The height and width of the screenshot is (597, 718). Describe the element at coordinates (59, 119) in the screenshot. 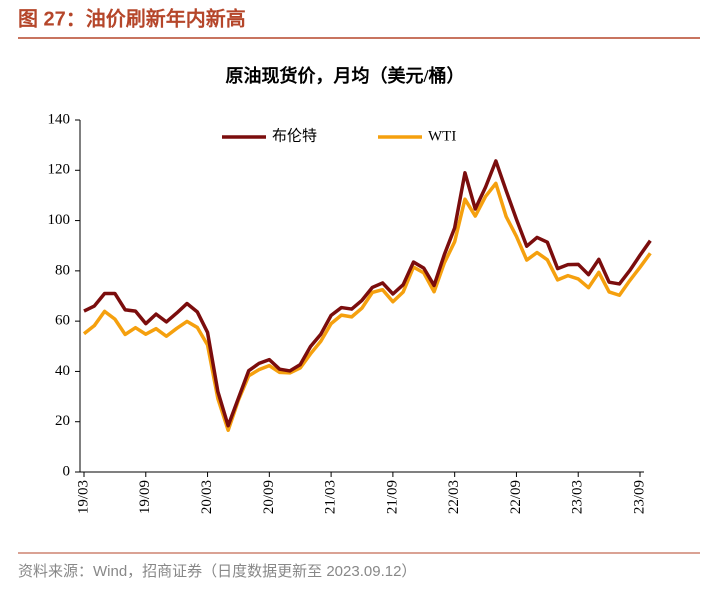

I see `y-tick-label: 140` at that location.